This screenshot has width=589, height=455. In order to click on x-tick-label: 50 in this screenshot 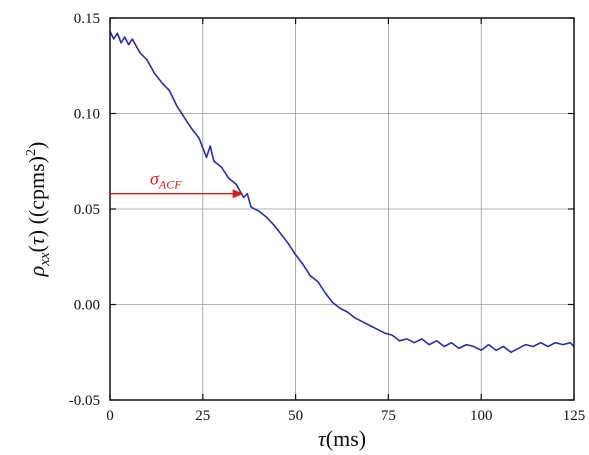, I will do `click(295, 416)`.